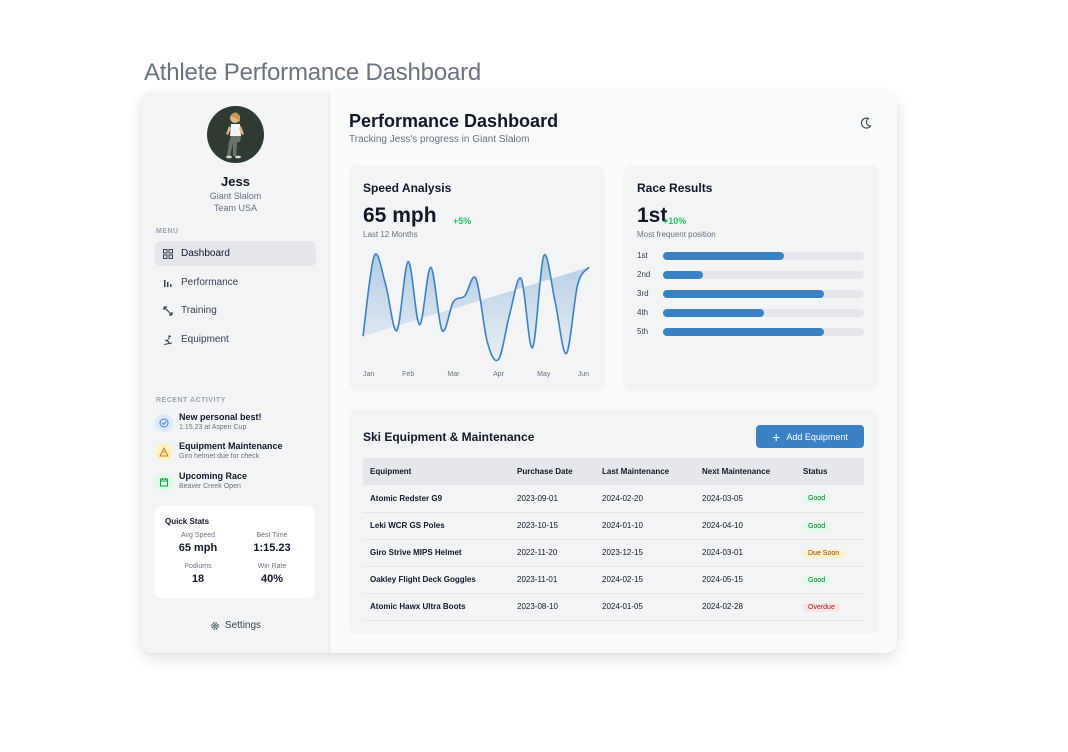  What do you see at coordinates (436, 471) in the screenshot?
I see `column-header: Equipment` at bounding box center [436, 471].